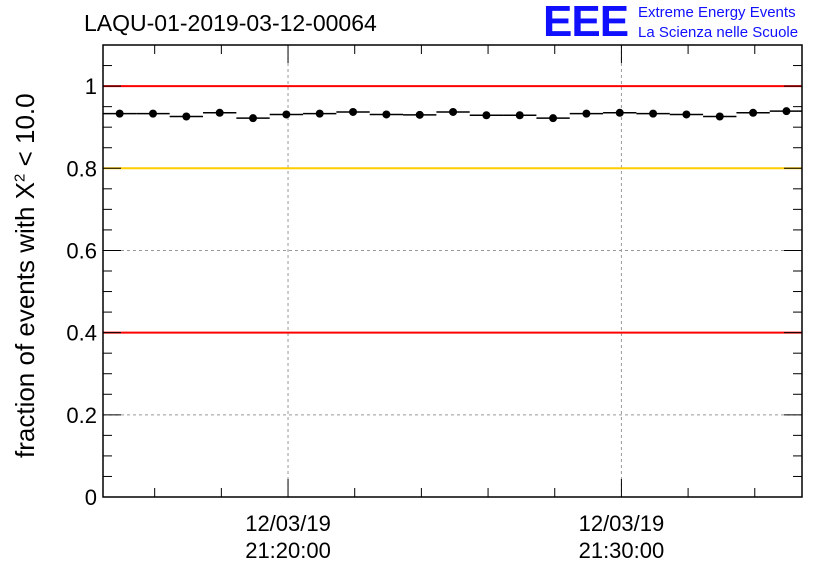 This screenshot has width=836, height=572. Describe the element at coordinates (718, 32) in the screenshot. I see `logo-line-2: La Scienza nelle Scuole` at that location.